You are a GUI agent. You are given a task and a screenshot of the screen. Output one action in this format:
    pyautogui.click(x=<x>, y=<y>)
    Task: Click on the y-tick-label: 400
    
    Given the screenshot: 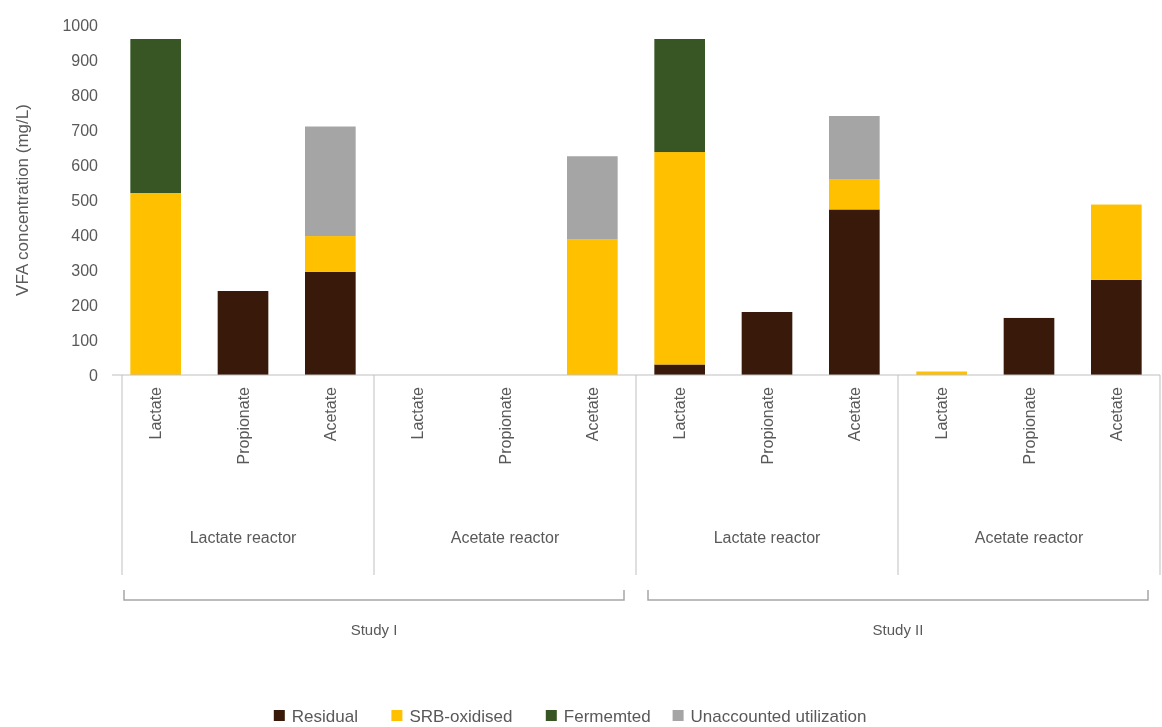 What is the action you would take?
    pyautogui.click(x=85, y=235)
    